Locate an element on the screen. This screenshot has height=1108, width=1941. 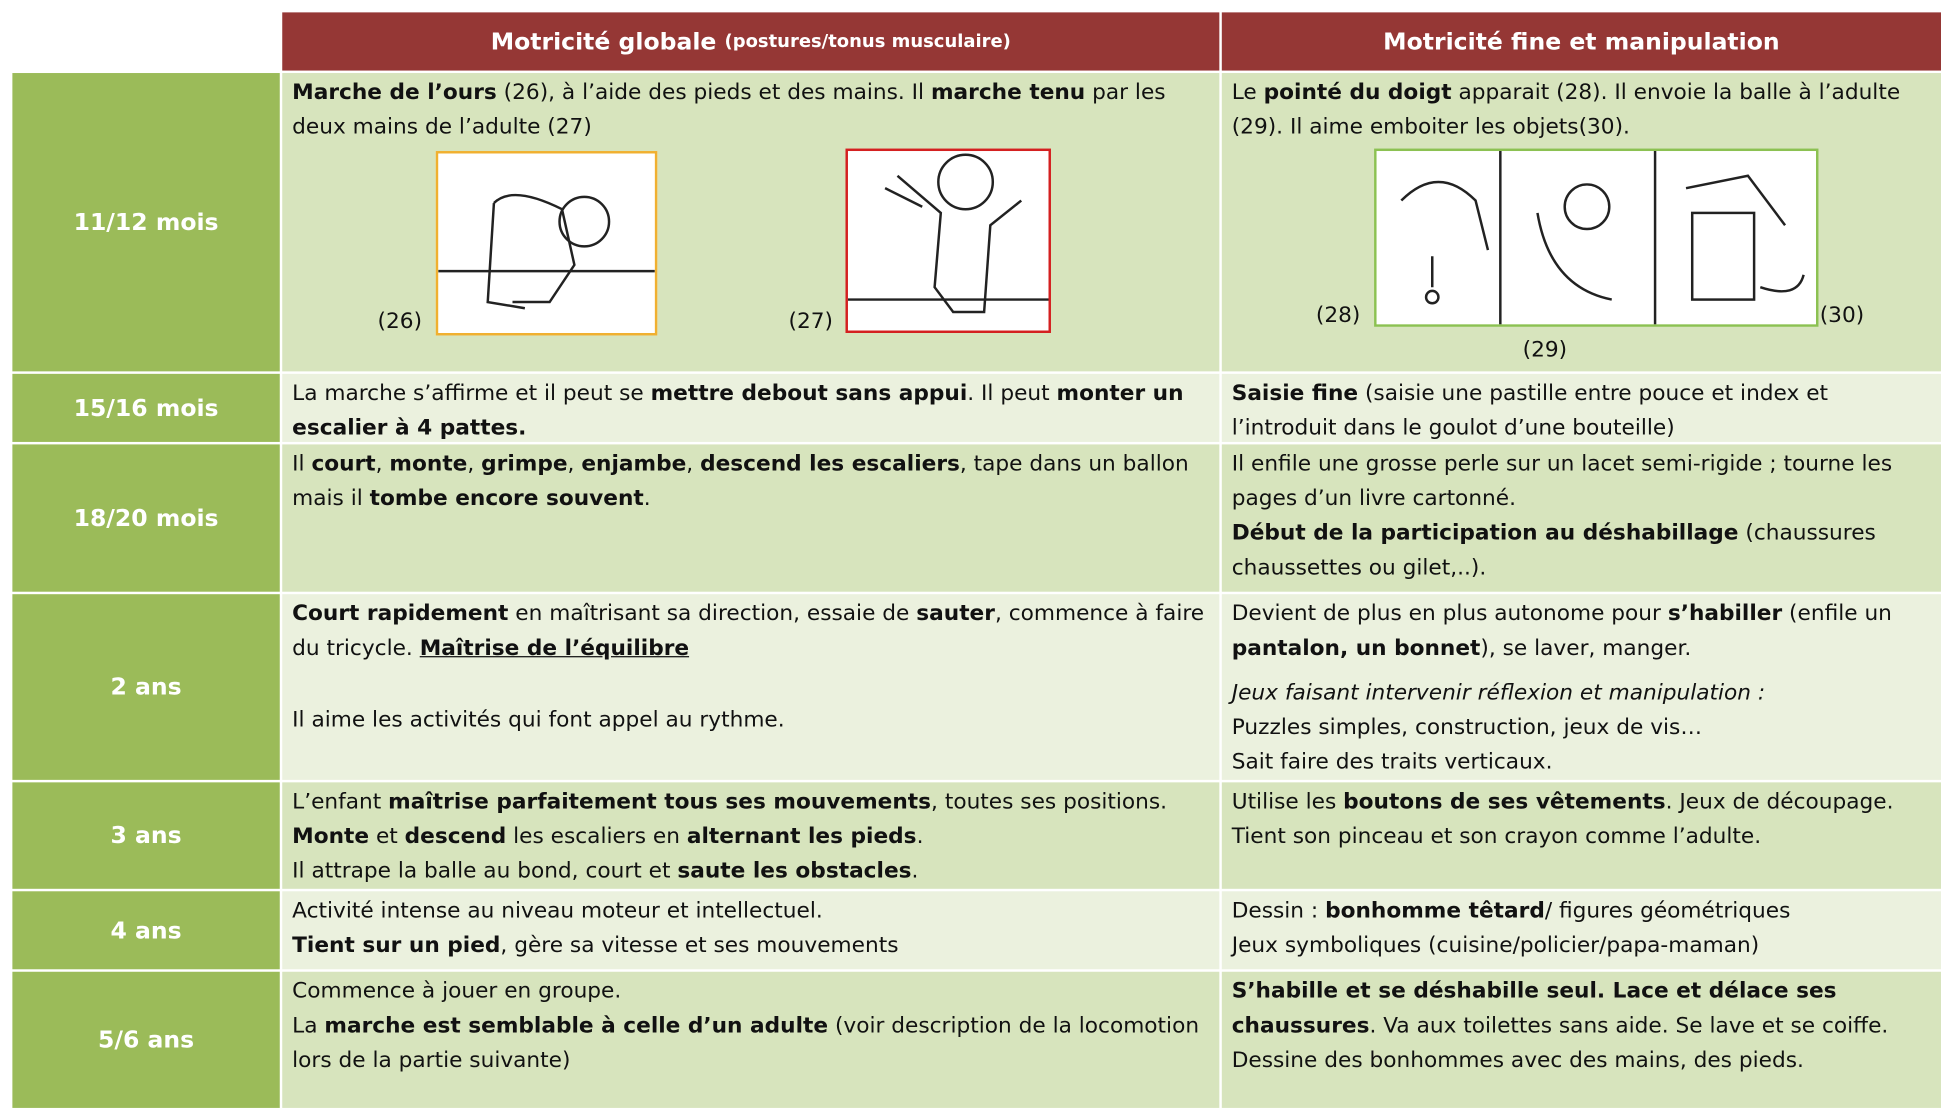
text-run: bonhomme têtard is located at coordinates (1435, 911).